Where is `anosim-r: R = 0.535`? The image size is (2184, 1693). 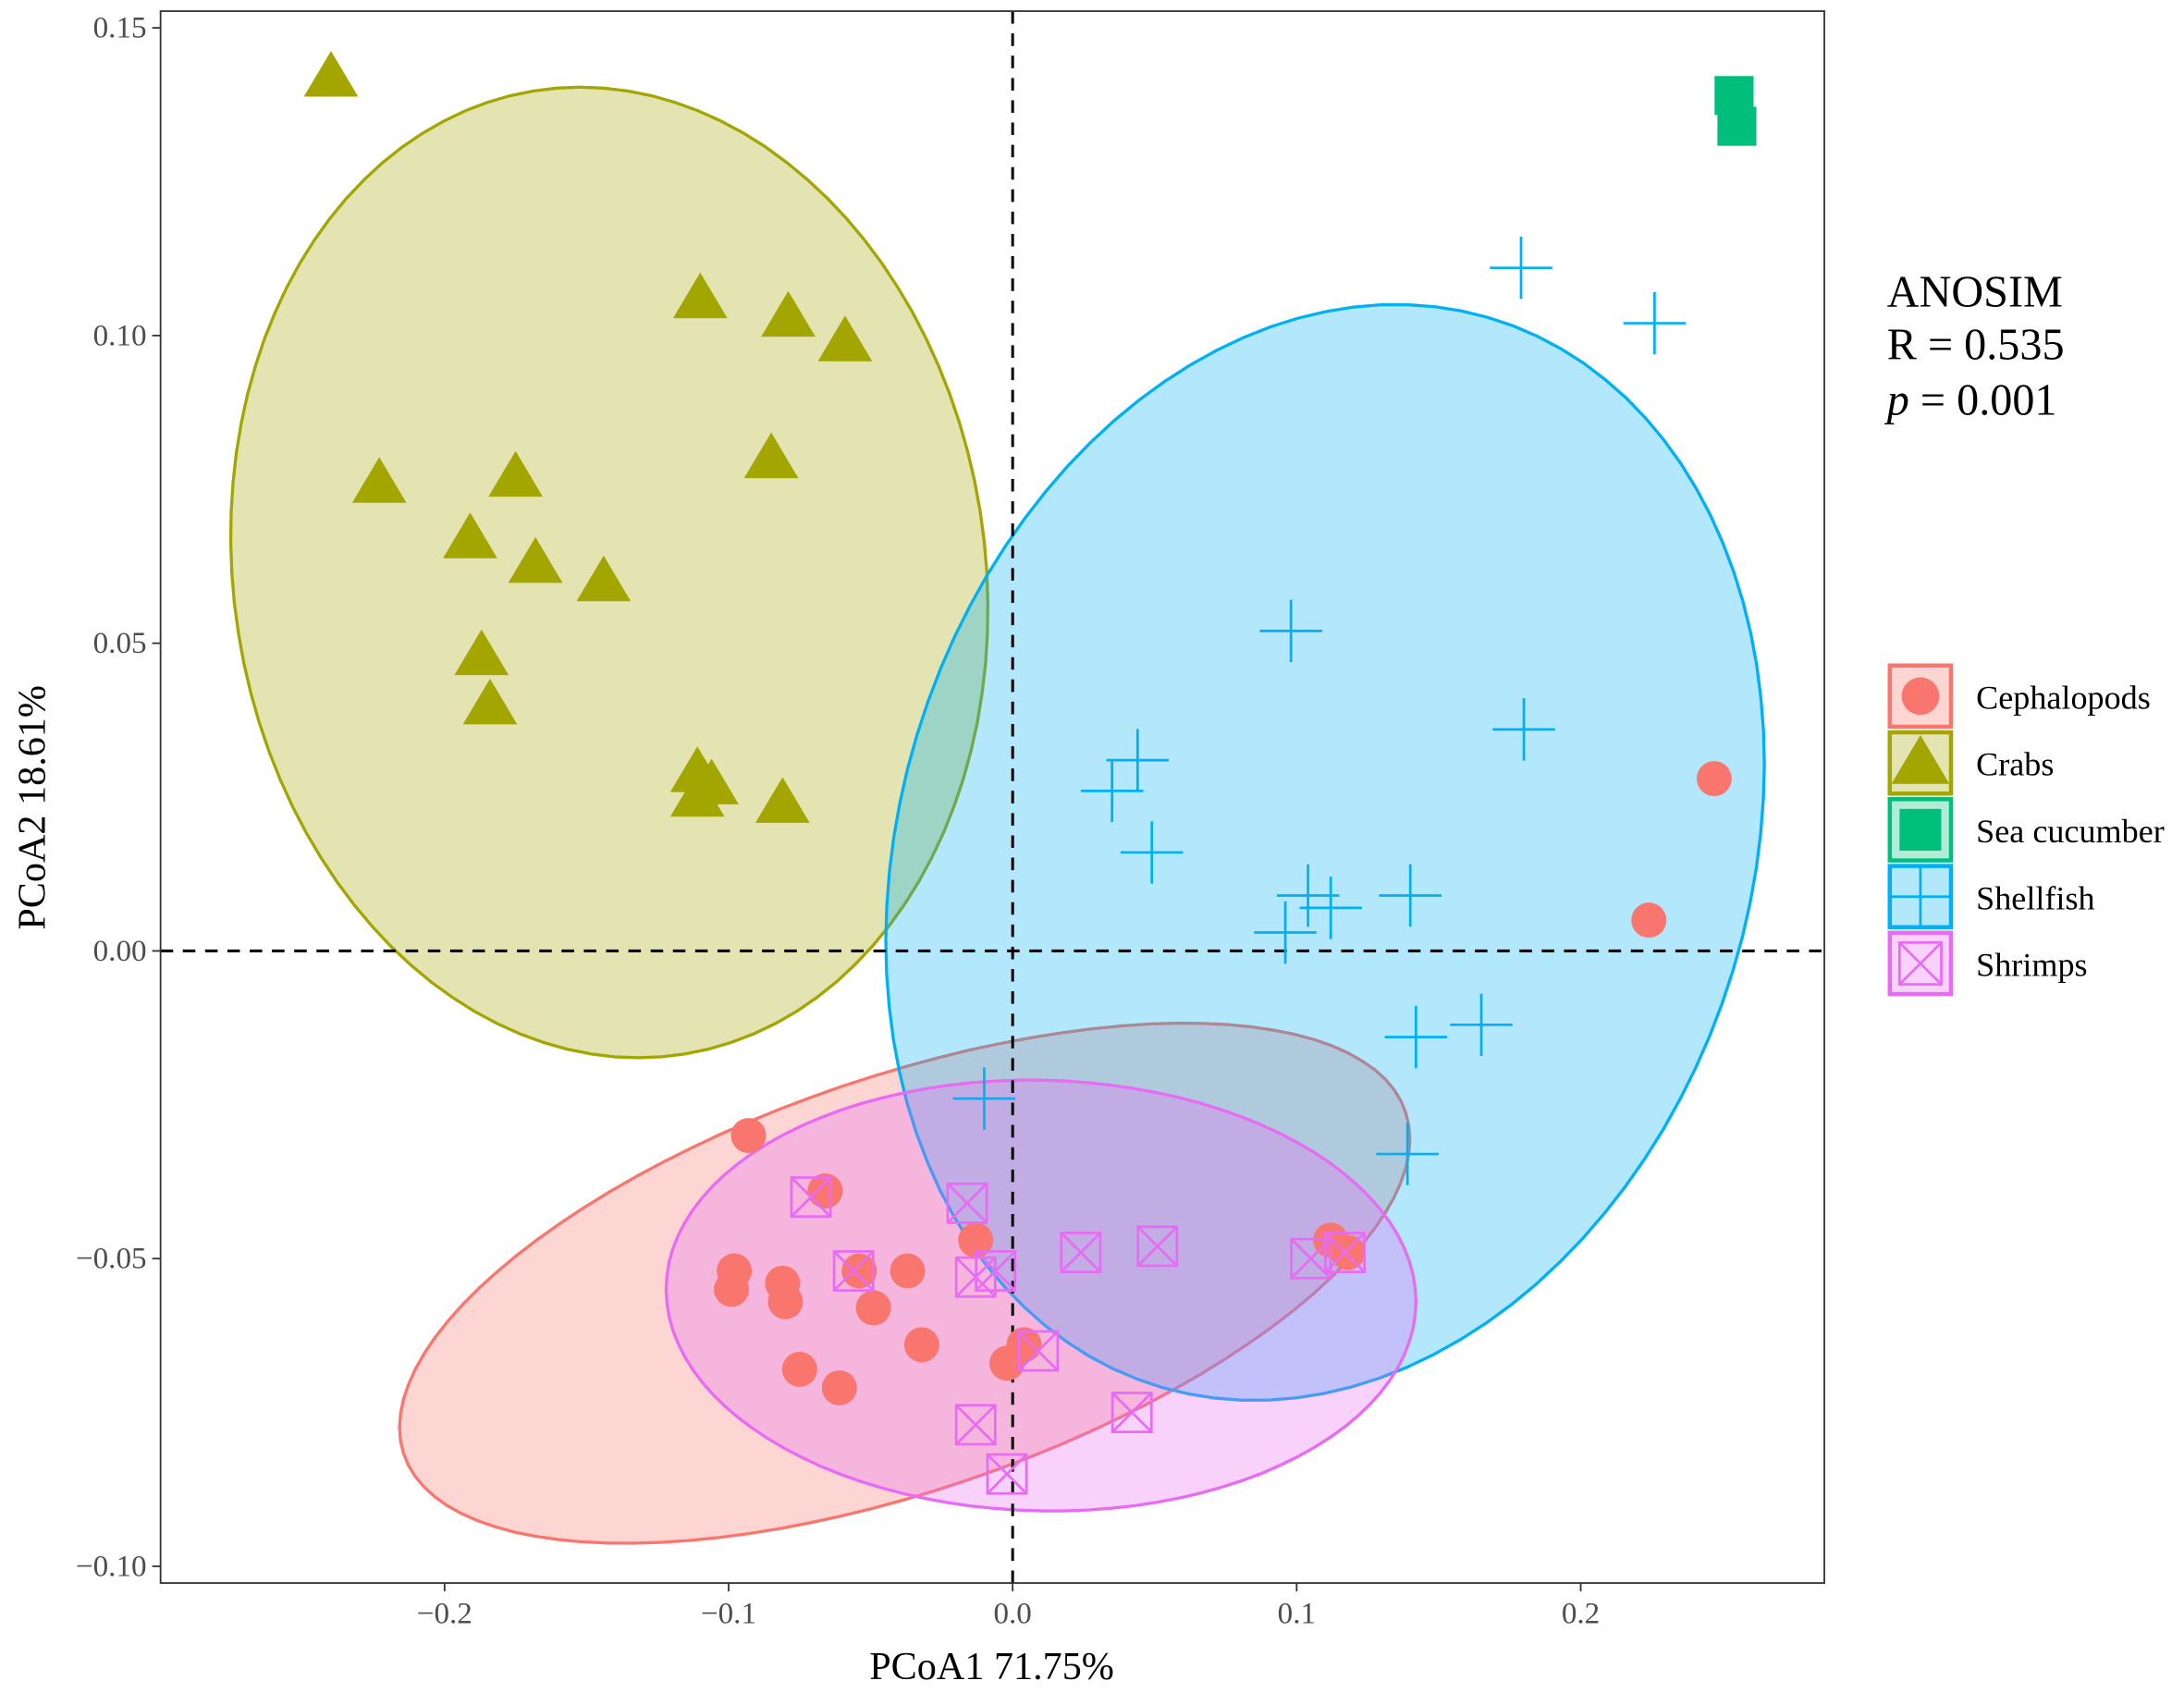 anosim-r: R = 0.535 is located at coordinates (1976, 345).